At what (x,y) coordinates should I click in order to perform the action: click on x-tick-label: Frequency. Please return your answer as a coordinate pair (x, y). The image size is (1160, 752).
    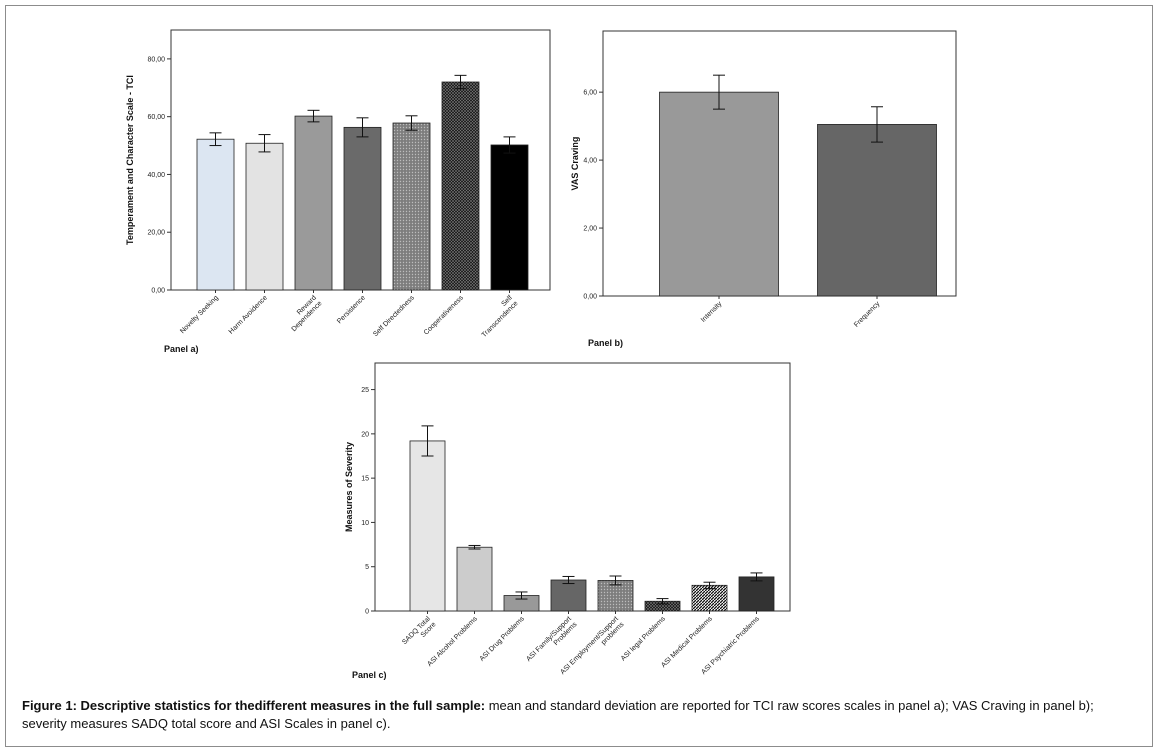
    Looking at the image, I should click on (867, 314).